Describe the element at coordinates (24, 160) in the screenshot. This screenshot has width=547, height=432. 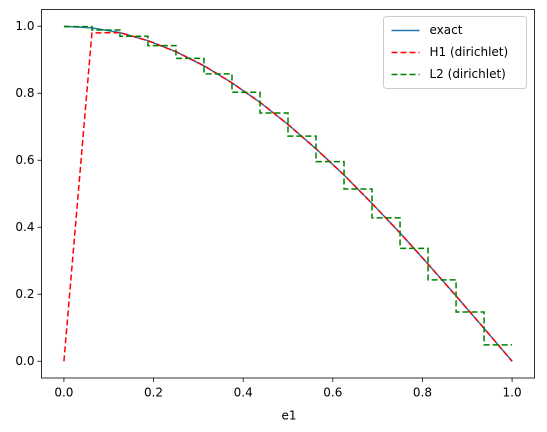
I see `y-tick-label: 0.6` at that location.